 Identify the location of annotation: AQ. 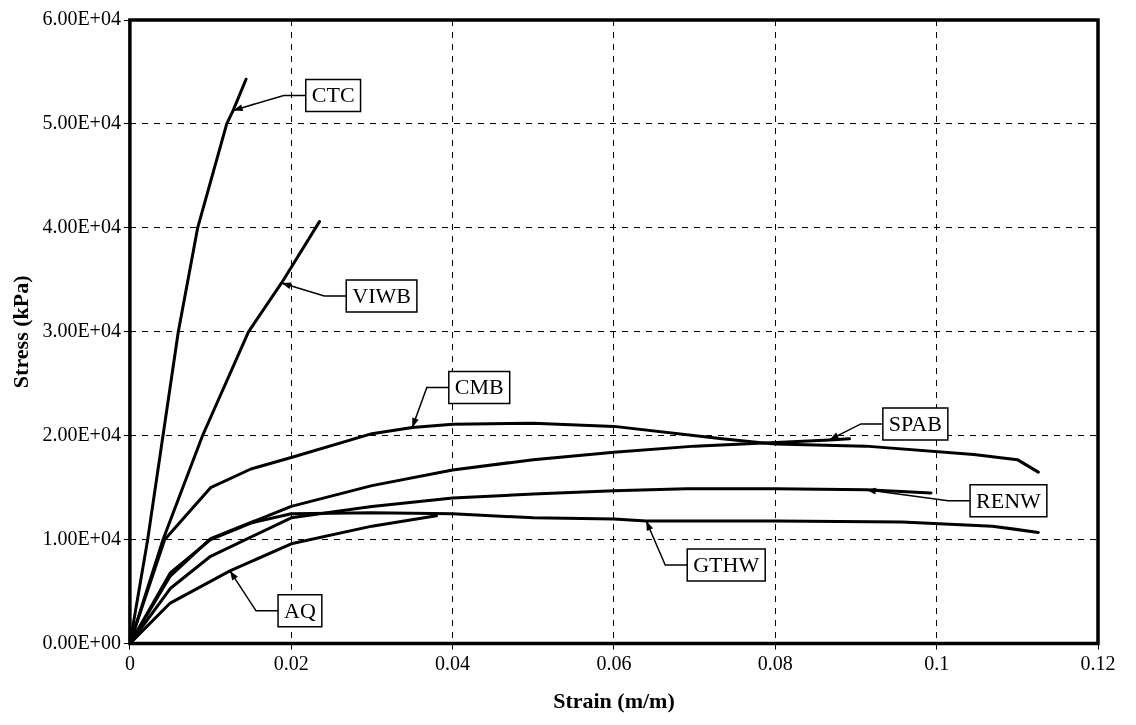
(300, 610).